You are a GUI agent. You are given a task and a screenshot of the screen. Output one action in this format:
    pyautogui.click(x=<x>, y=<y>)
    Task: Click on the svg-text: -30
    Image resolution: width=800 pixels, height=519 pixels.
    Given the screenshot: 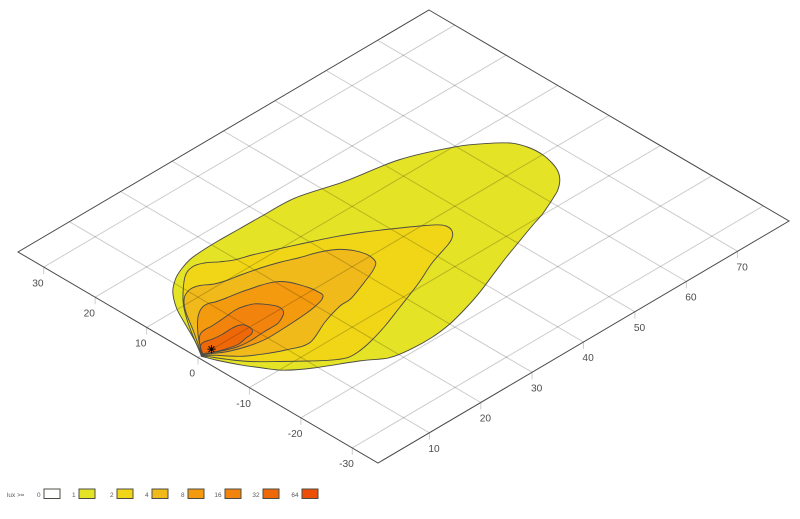 What is the action you would take?
    pyautogui.click(x=346, y=464)
    